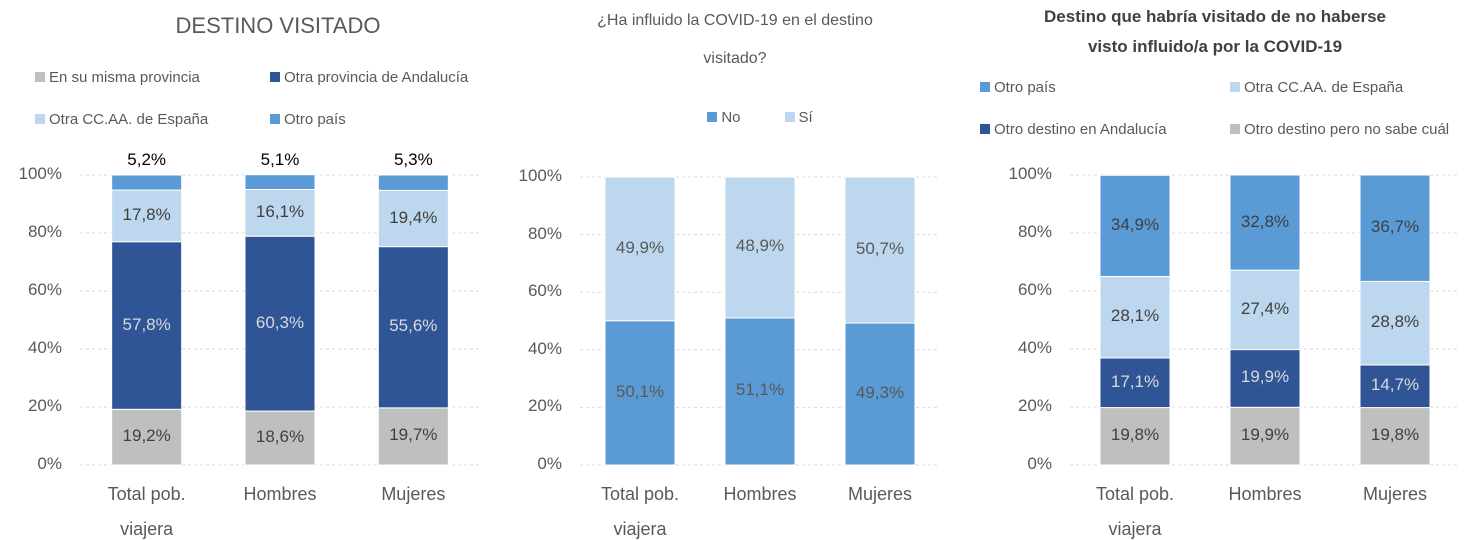  I want to click on value-label: 50,7%, so click(880, 248).